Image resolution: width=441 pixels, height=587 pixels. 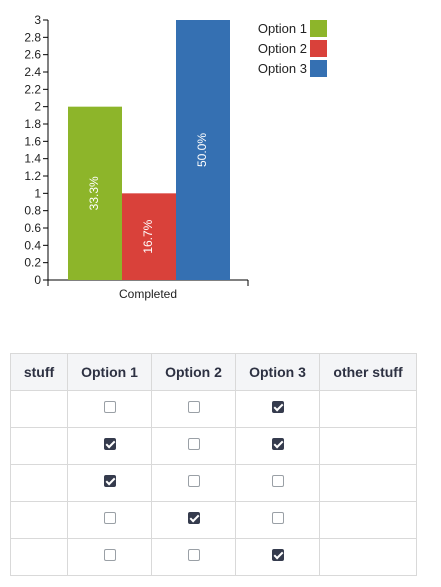 What do you see at coordinates (282, 68) in the screenshot?
I see `legend-label: Option 3` at bounding box center [282, 68].